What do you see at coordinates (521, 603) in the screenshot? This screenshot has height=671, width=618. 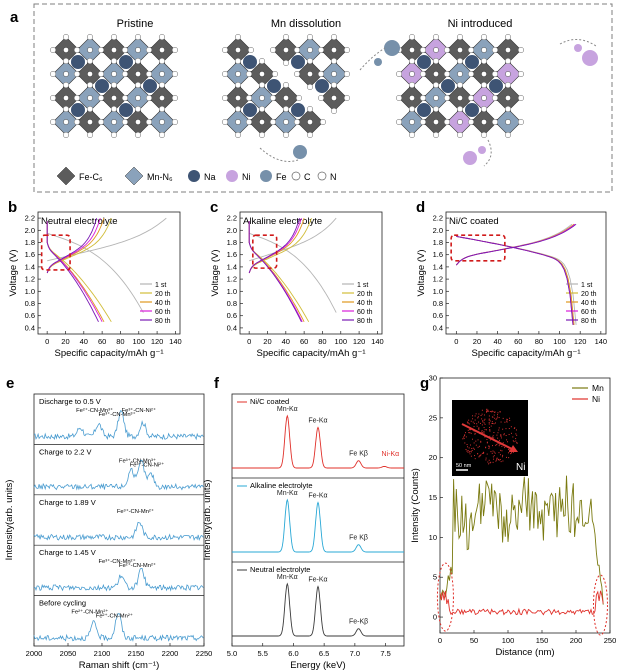 I see `ni-line-scan` at bounding box center [521, 603].